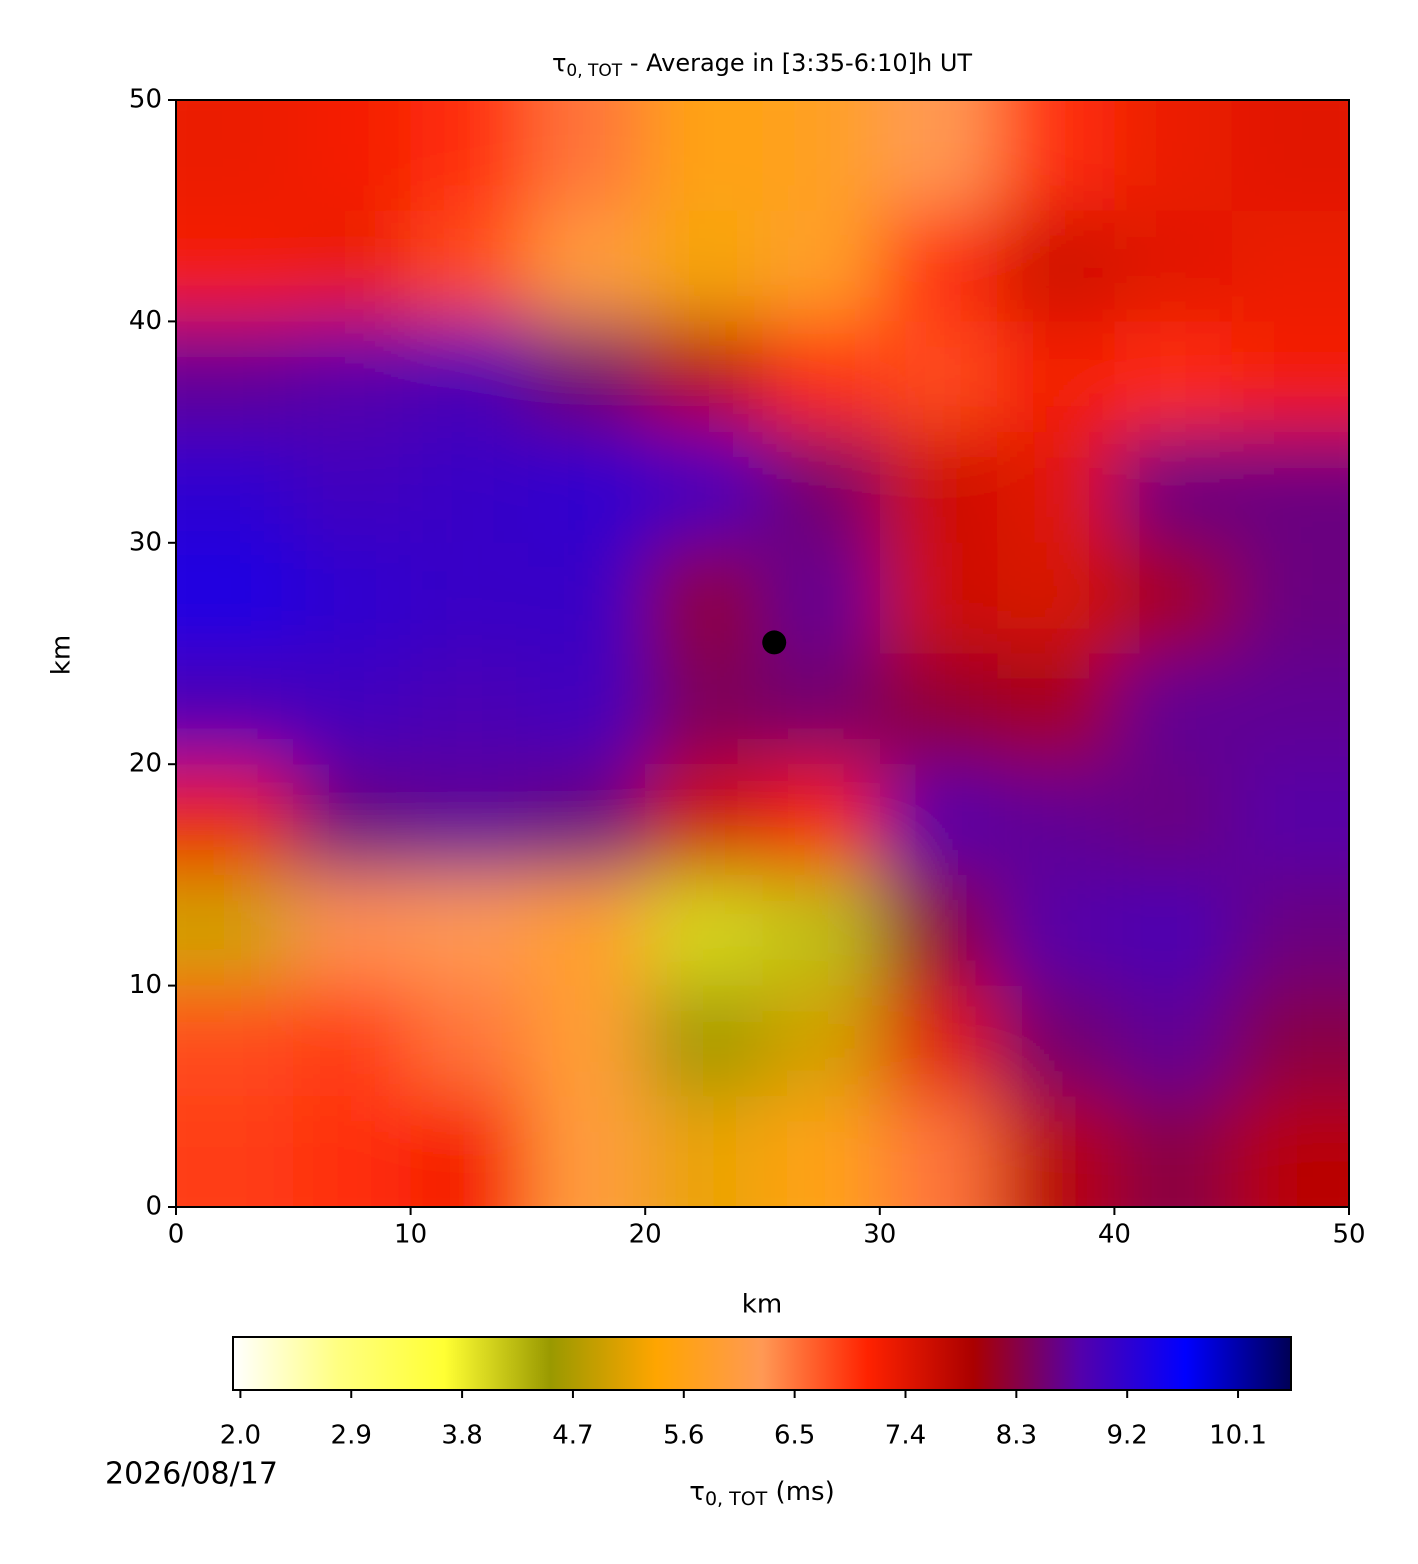 The image size is (1418, 1564). What do you see at coordinates (176, 1235) in the screenshot?
I see `x-tick-label: 0` at bounding box center [176, 1235].